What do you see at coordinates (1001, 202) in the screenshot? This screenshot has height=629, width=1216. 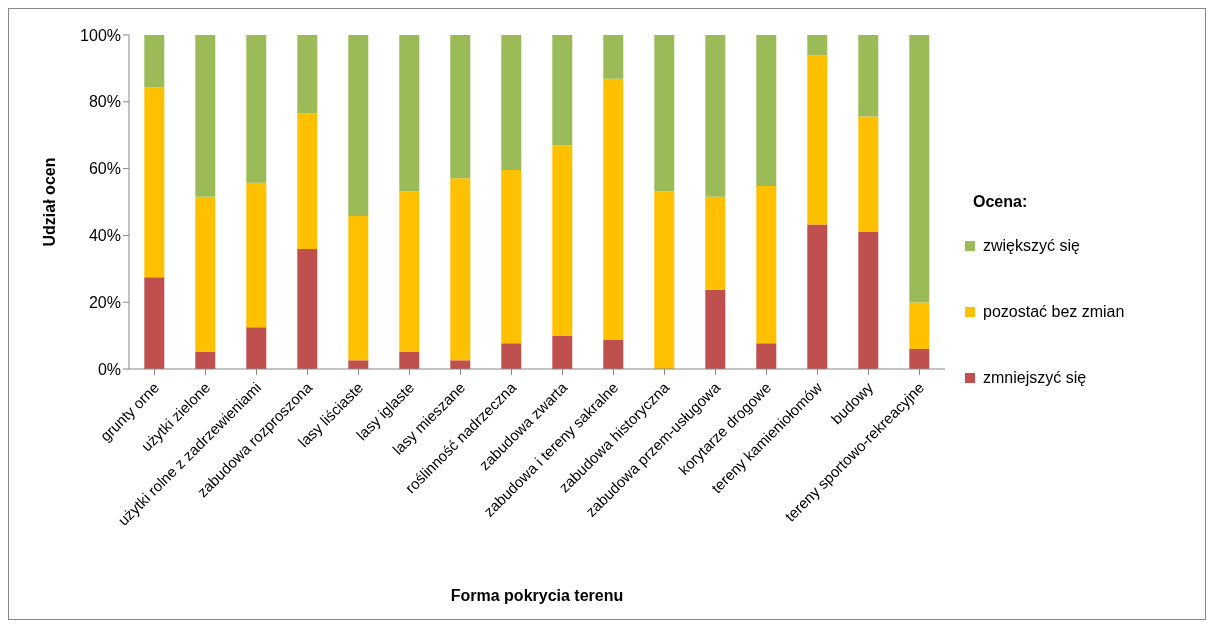 I see `legend-title: Ocena:` at bounding box center [1001, 202].